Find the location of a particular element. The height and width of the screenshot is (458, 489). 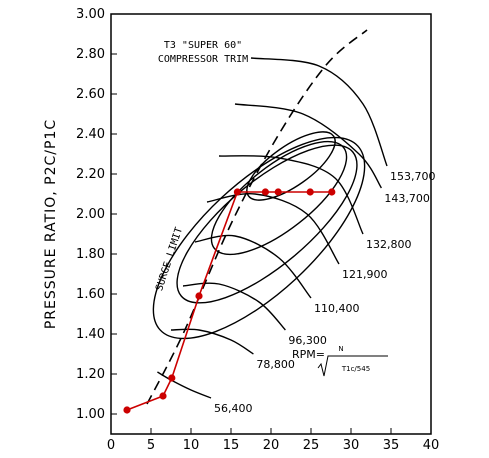

speed-line-label: 56,400 is located at coordinates (233, 408).